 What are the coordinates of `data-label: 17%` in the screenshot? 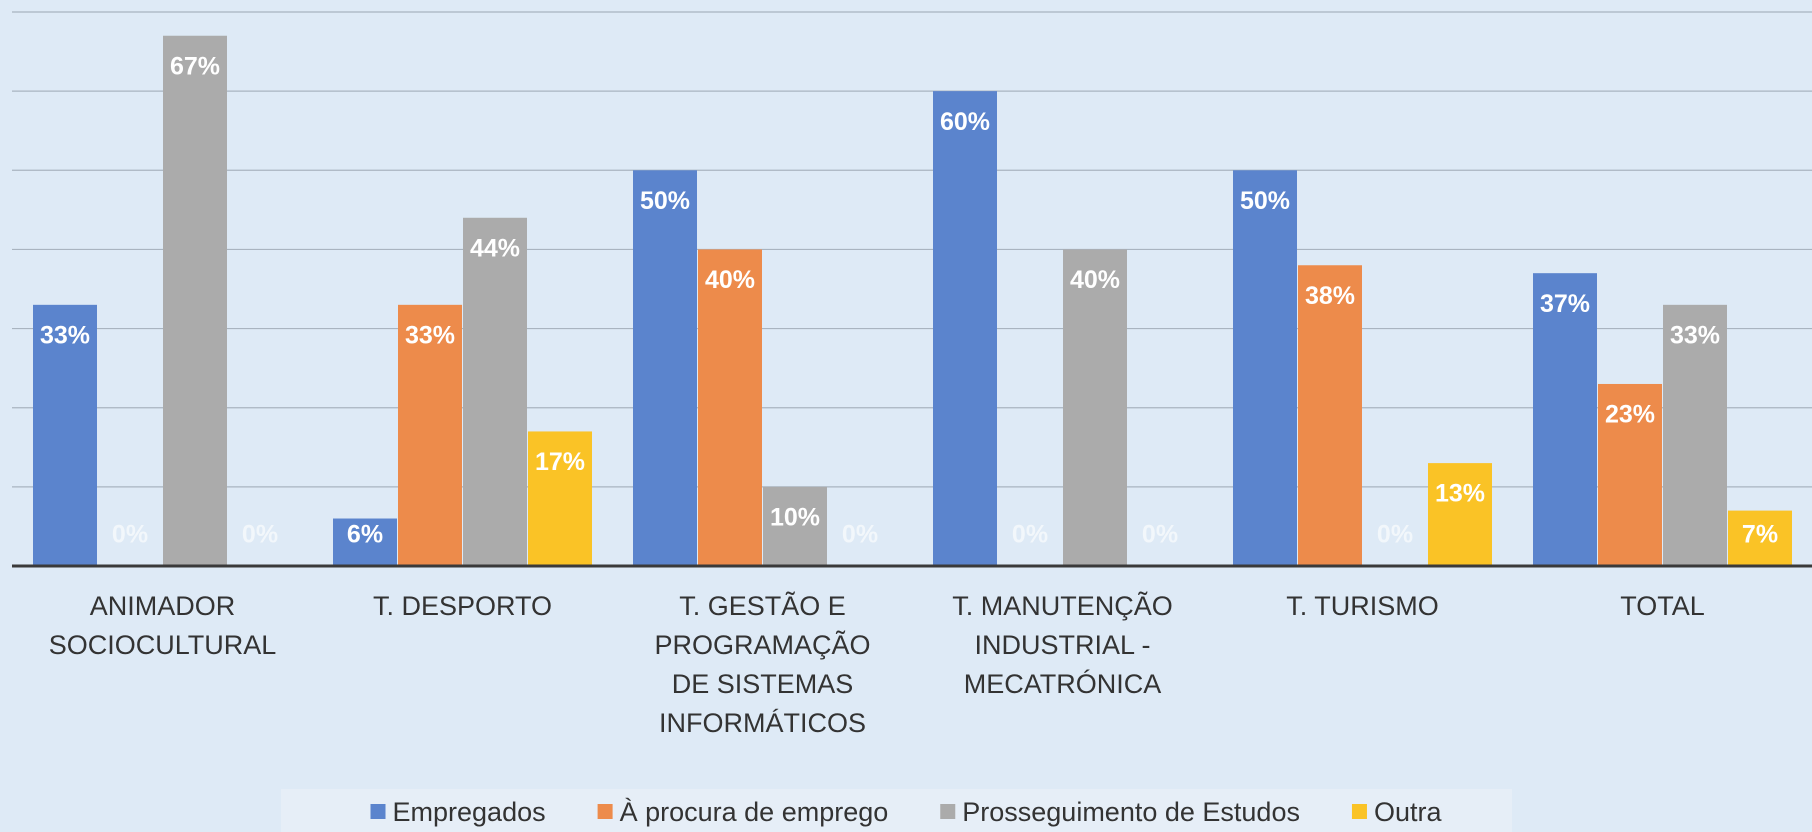 It's located at (560, 462).